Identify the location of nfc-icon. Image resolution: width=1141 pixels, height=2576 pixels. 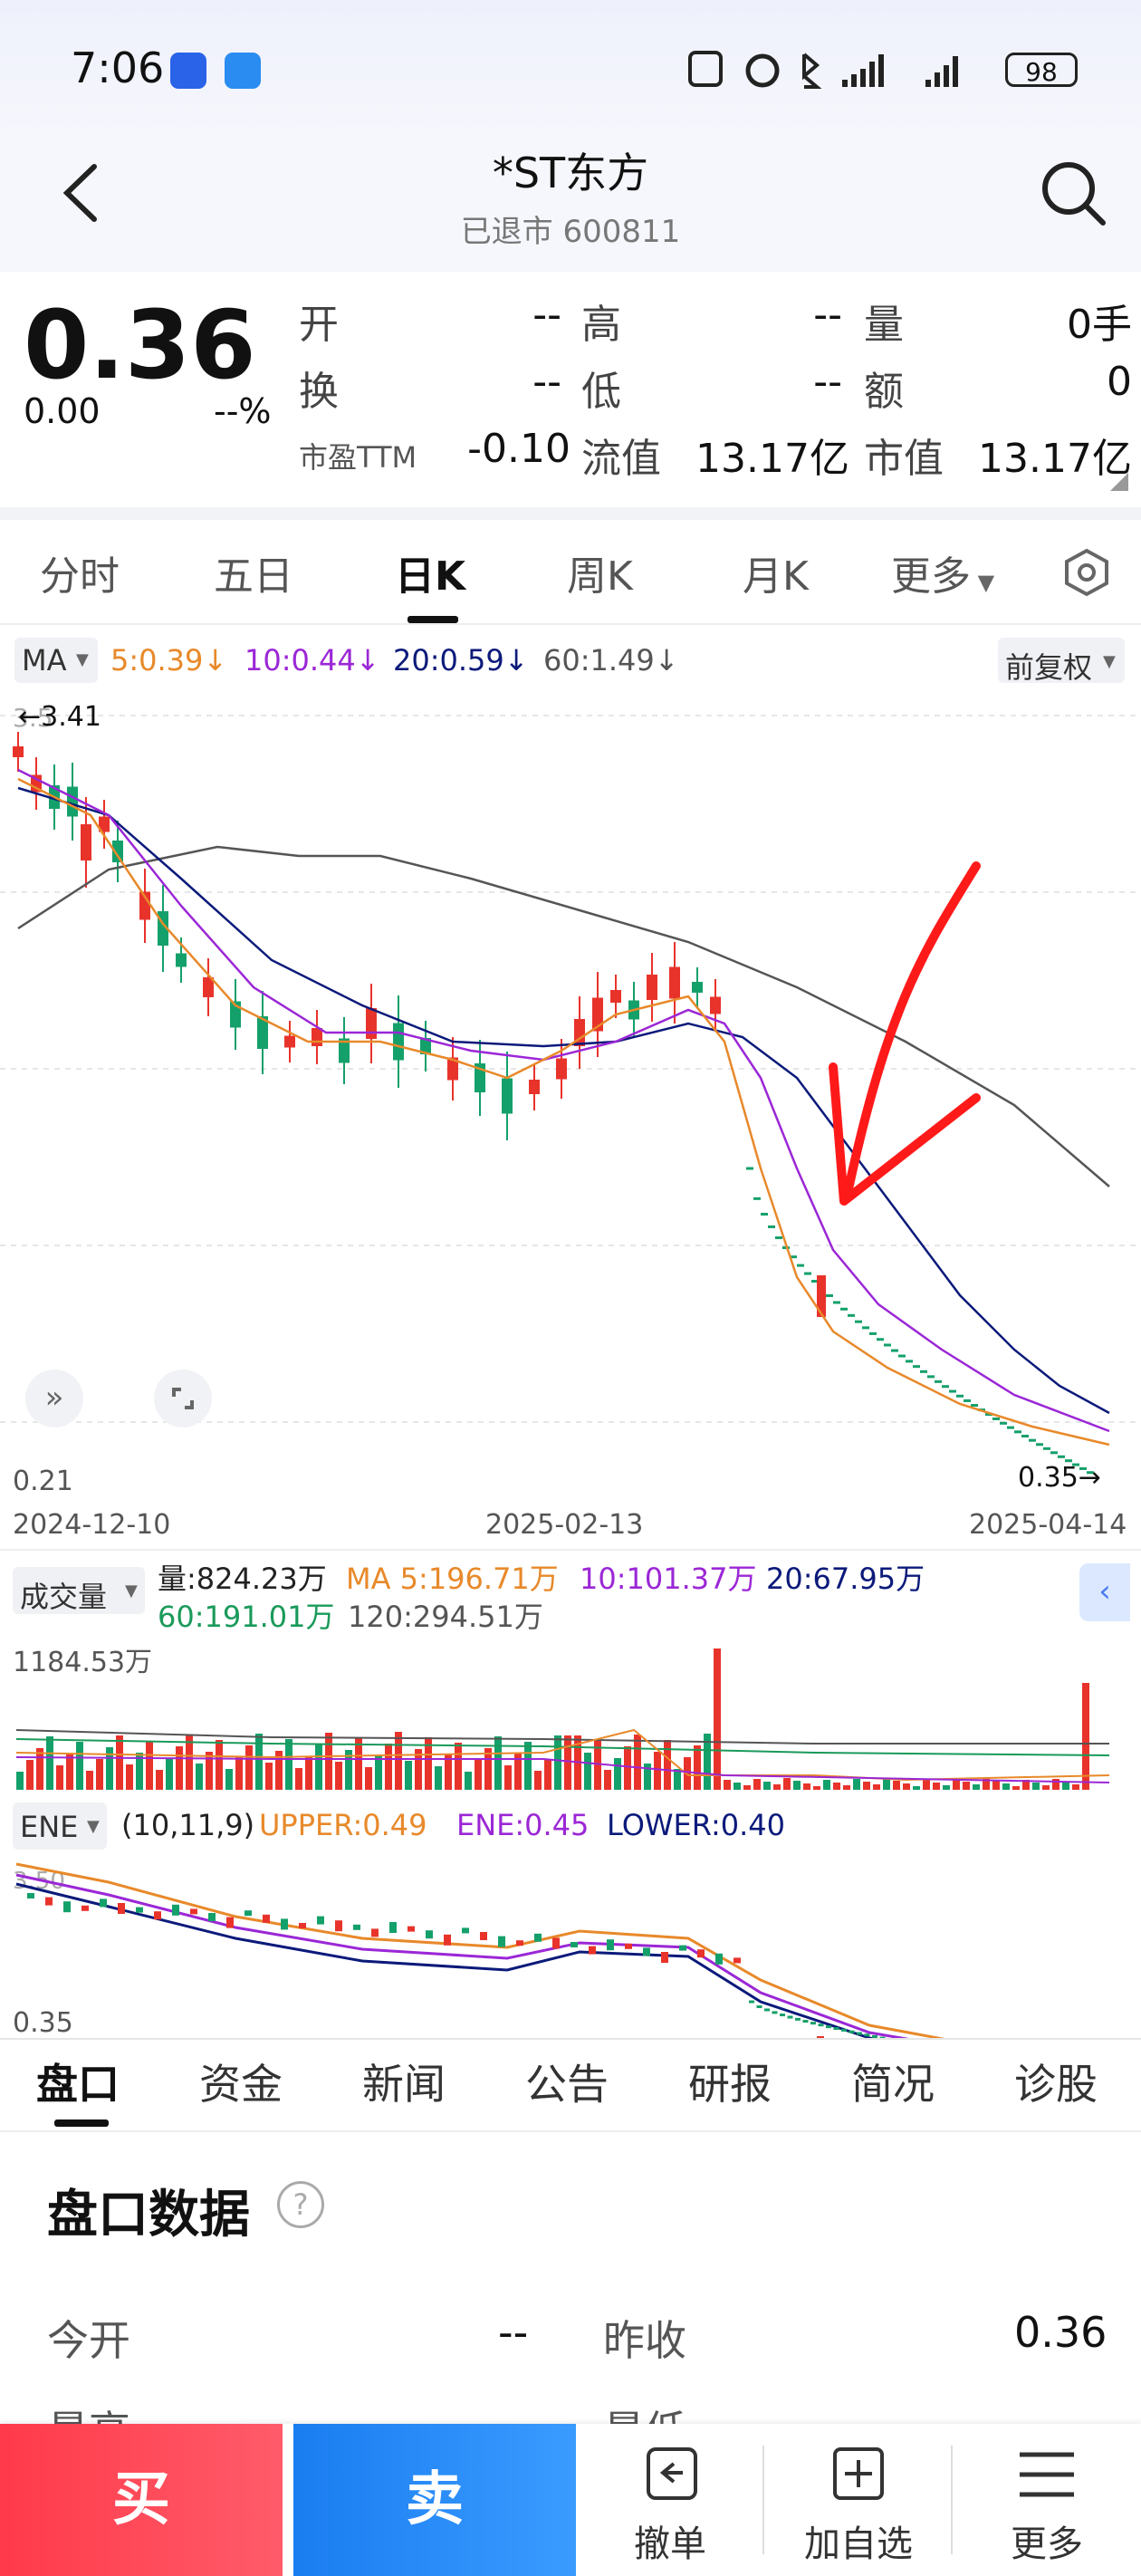
(705, 69).